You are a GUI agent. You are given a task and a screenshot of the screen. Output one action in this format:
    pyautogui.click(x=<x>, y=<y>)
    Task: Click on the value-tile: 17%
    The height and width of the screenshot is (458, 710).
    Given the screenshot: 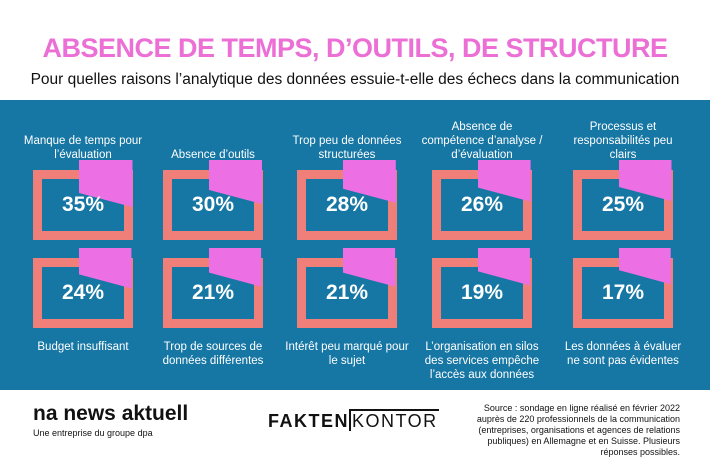 What is the action you would take?
    pyautogui.click(x=623, y=288)
    